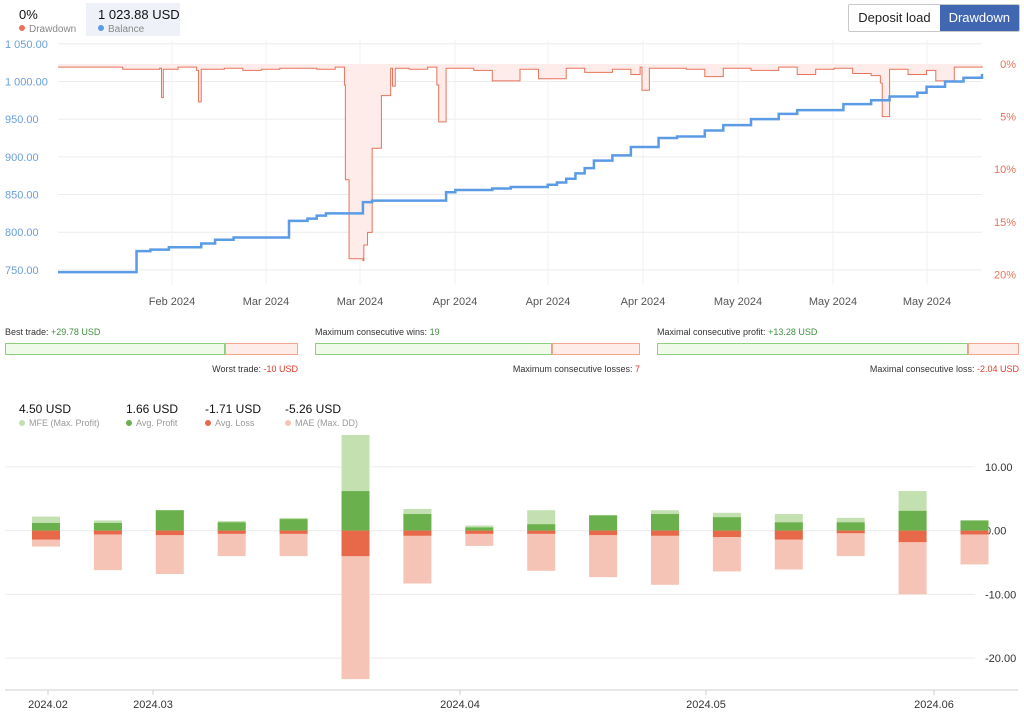 The width and height of the screenshot is (1024, 716). Describe the element at coordinates (637, 369) in the screenshot. I see `max-cons-losses-value: 7` at that location.